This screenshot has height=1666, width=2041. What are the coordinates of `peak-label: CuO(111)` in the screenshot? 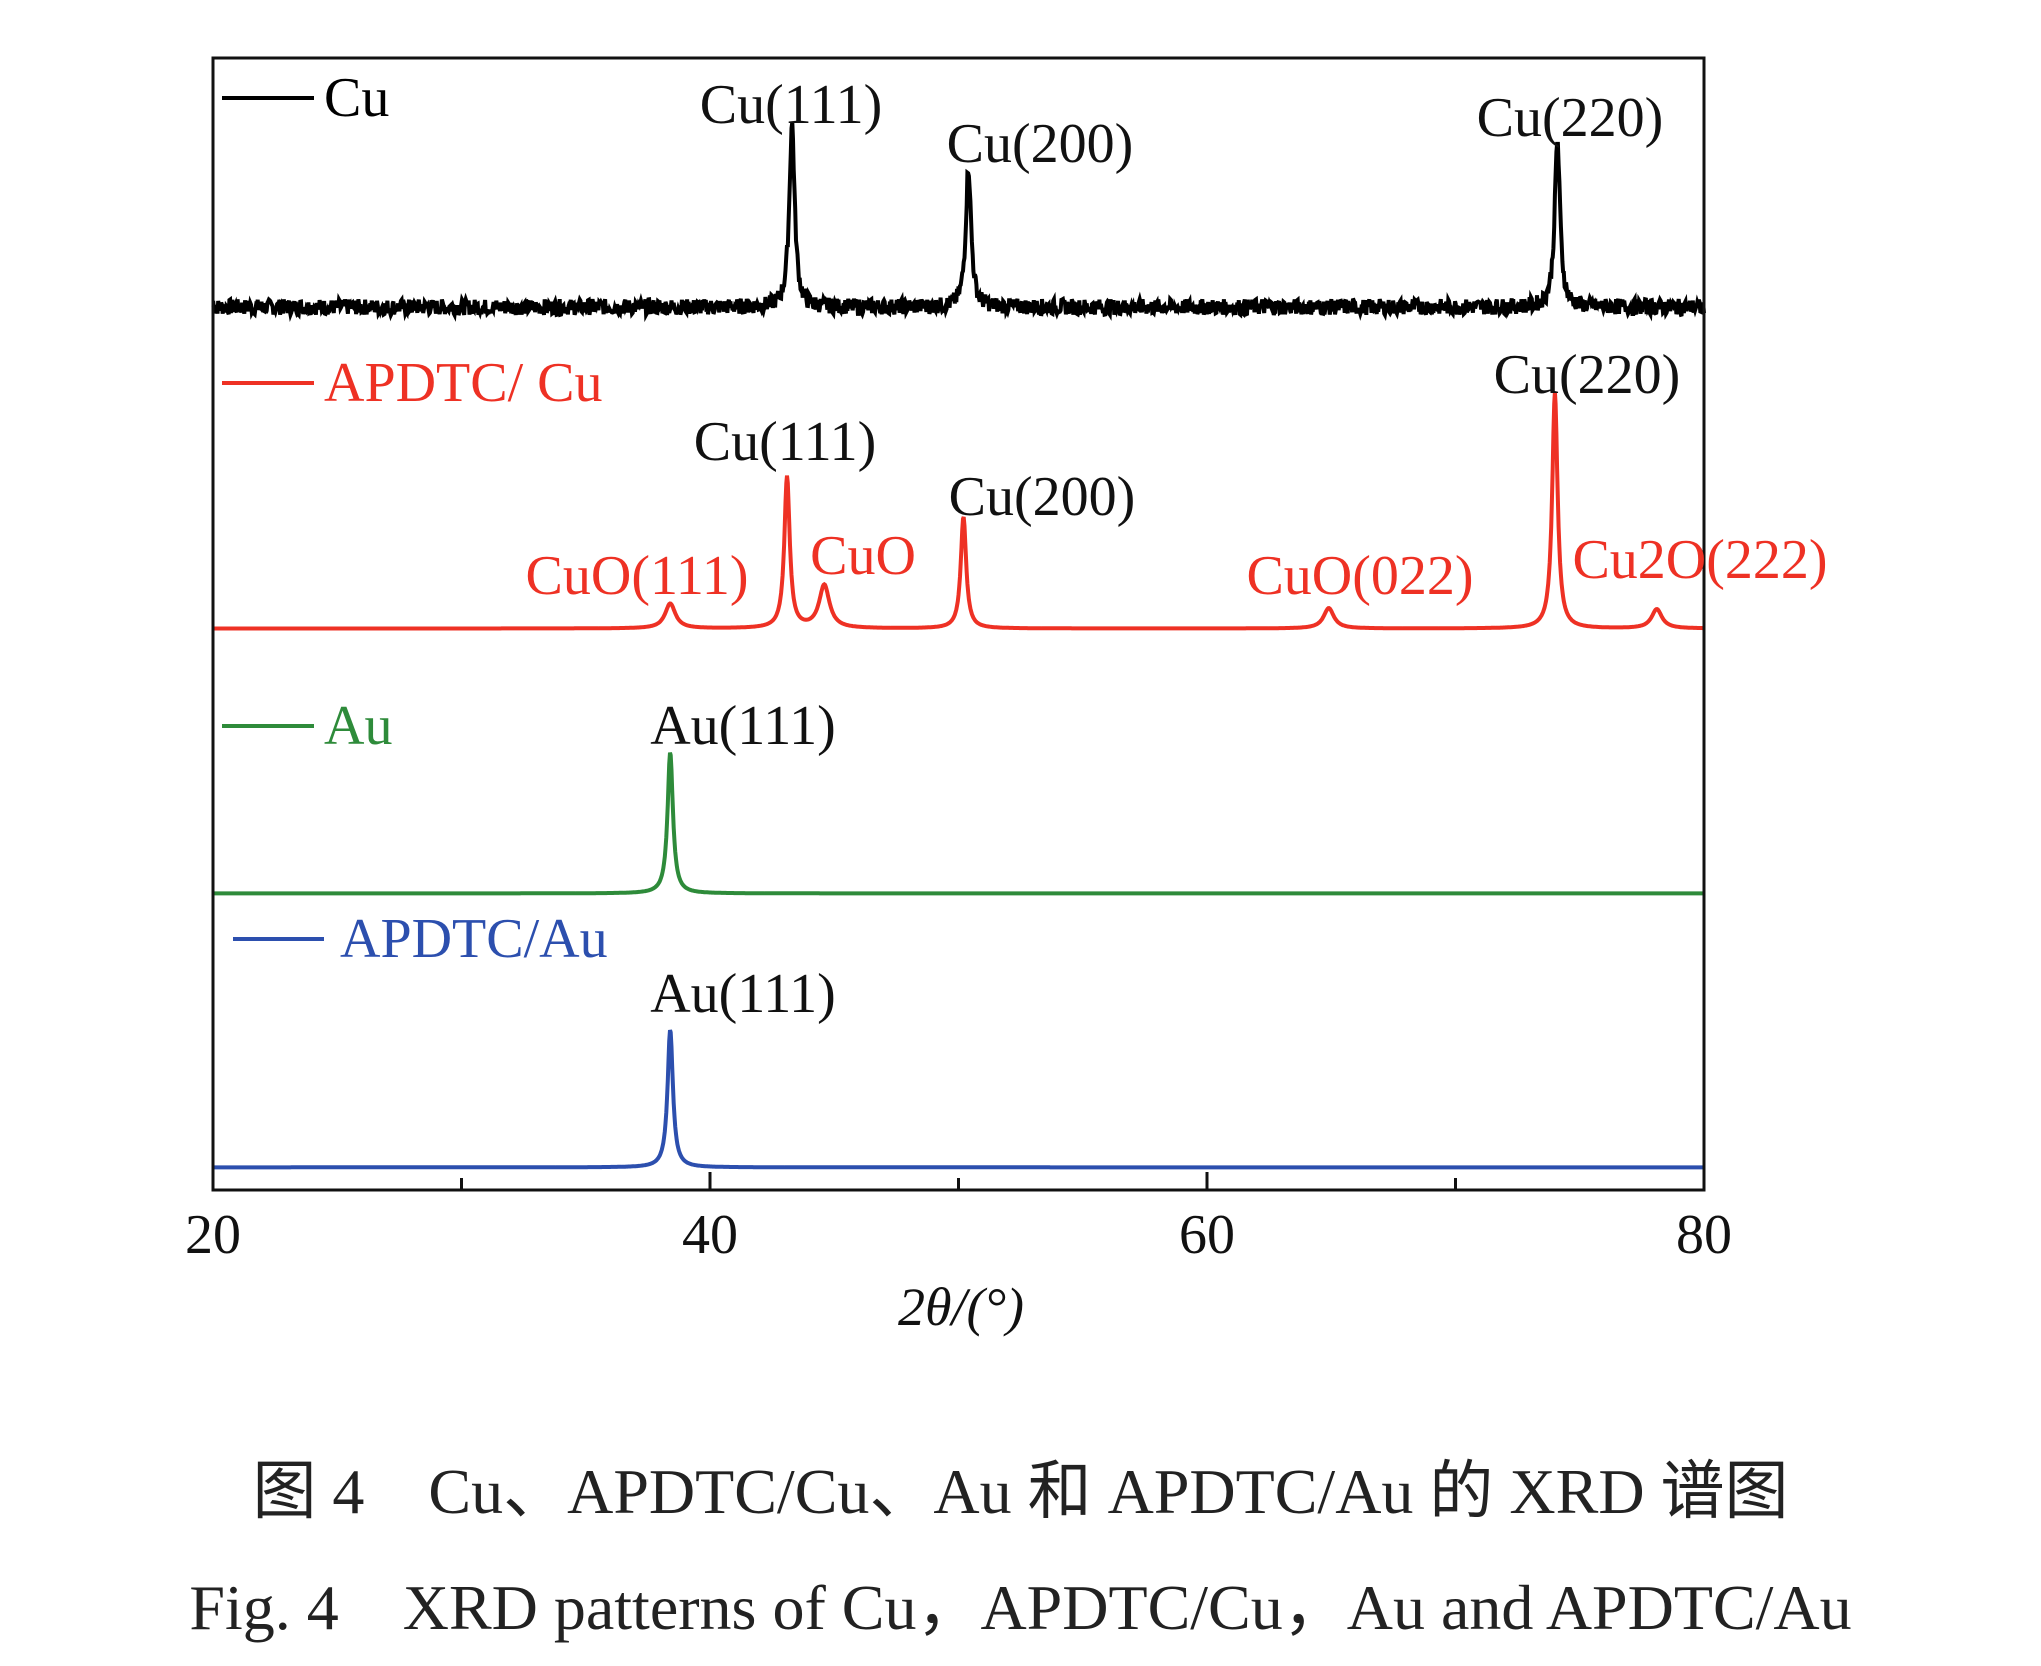 It's located at (637, 576).